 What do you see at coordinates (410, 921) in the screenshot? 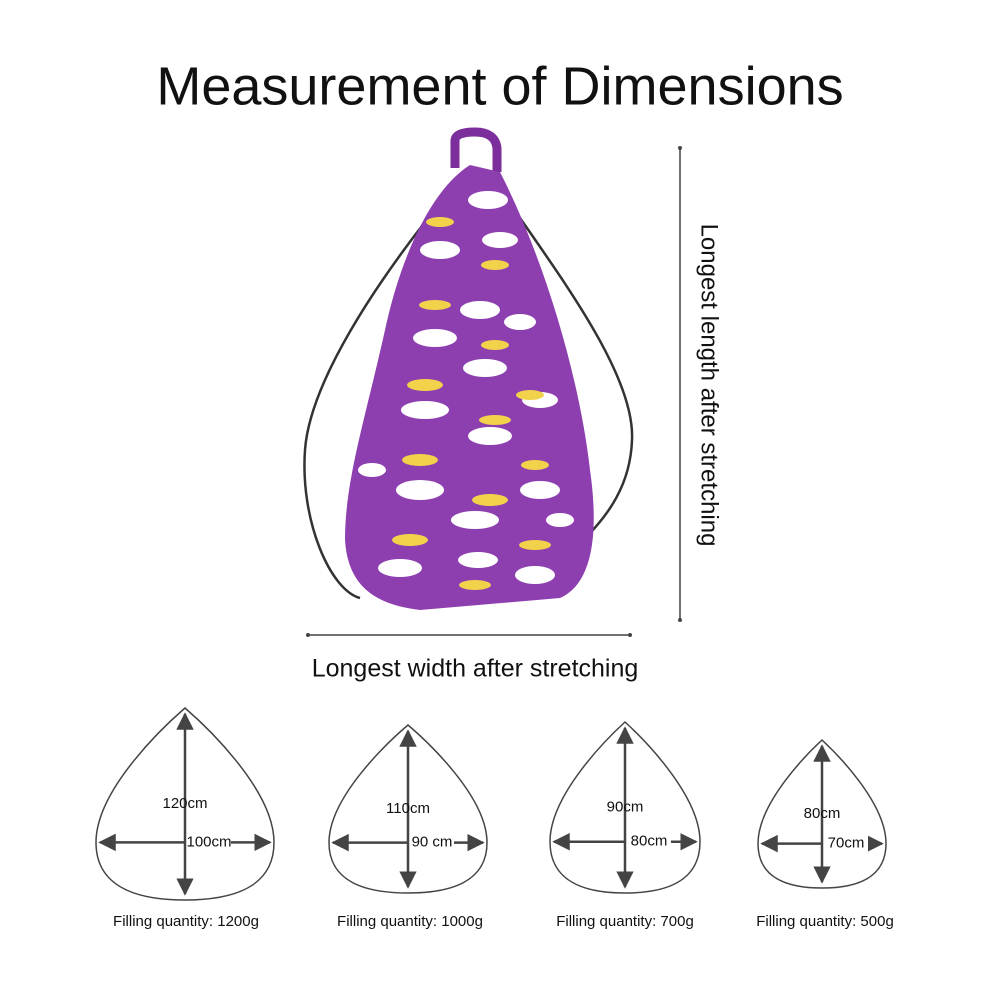
I see `filling-label: Filling quantity: 1000g` at bounding box center [410, 921].